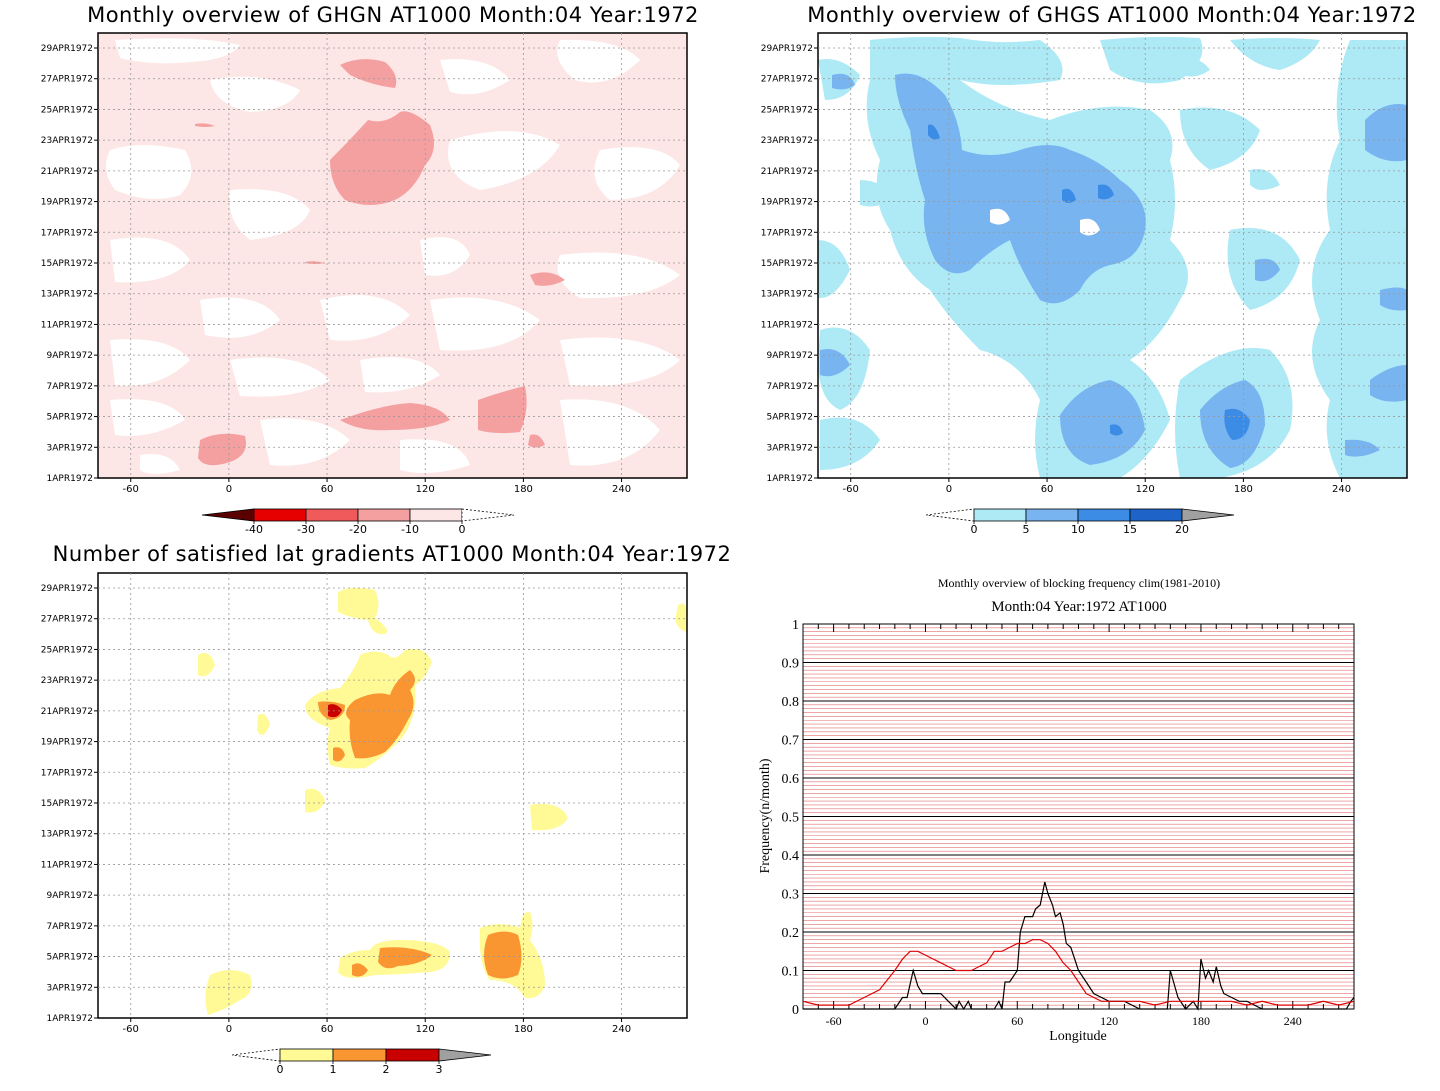 The height and width of the screenshot is (1091, 1440). What do you see at coordinates (791, 741) in the screenshot?
I see `y-tick-label: 0.7` at bounding box center [791, 741].